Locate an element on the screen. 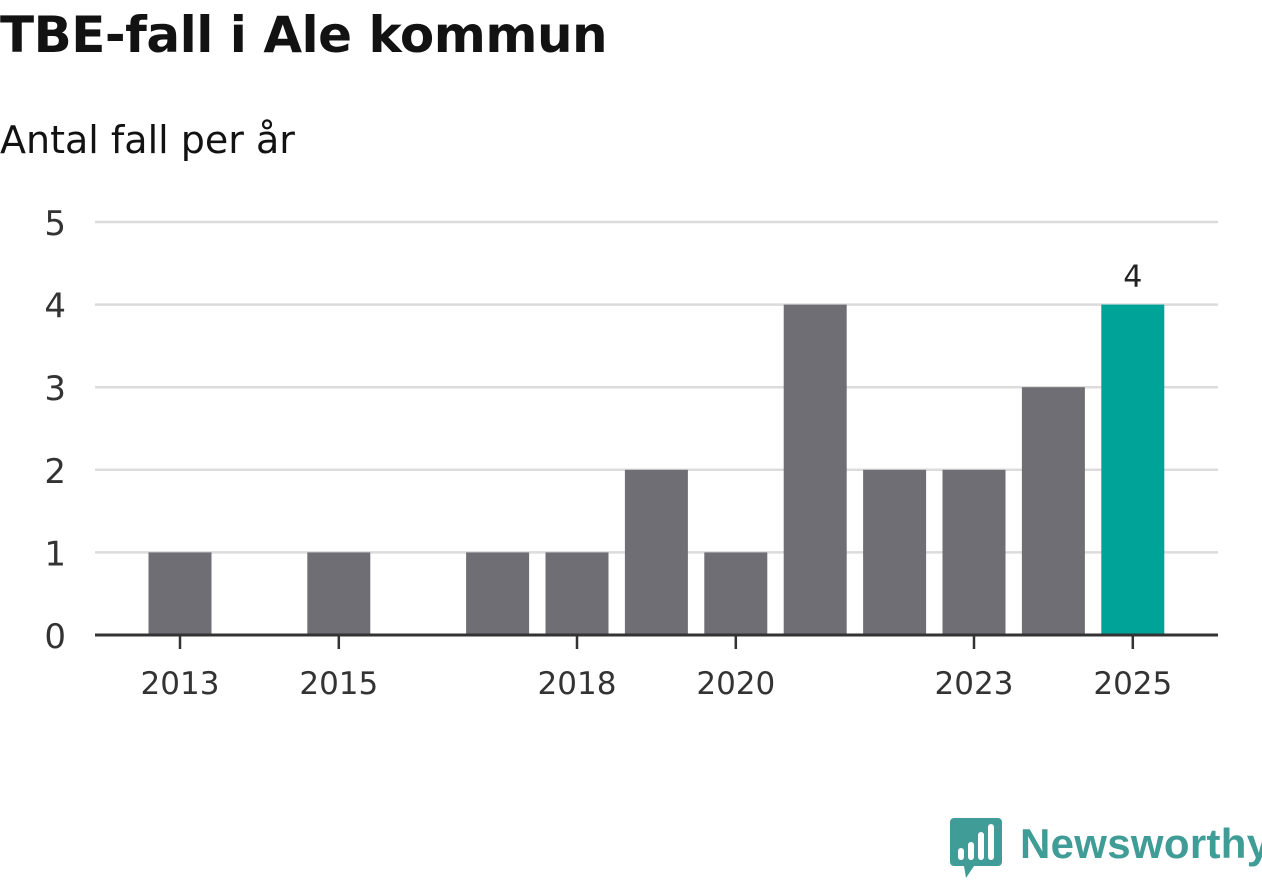 The image size is (1262, 880). bar-2025 is located at coordinates (1133, 469).